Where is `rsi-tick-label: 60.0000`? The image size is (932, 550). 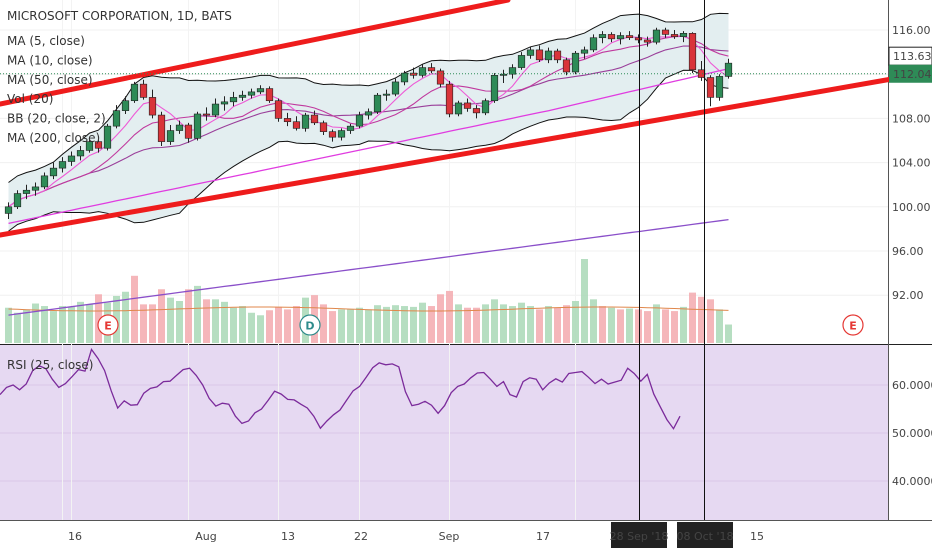 rsi-tick-label: 60.0000 is located at coordinates (912, 385).